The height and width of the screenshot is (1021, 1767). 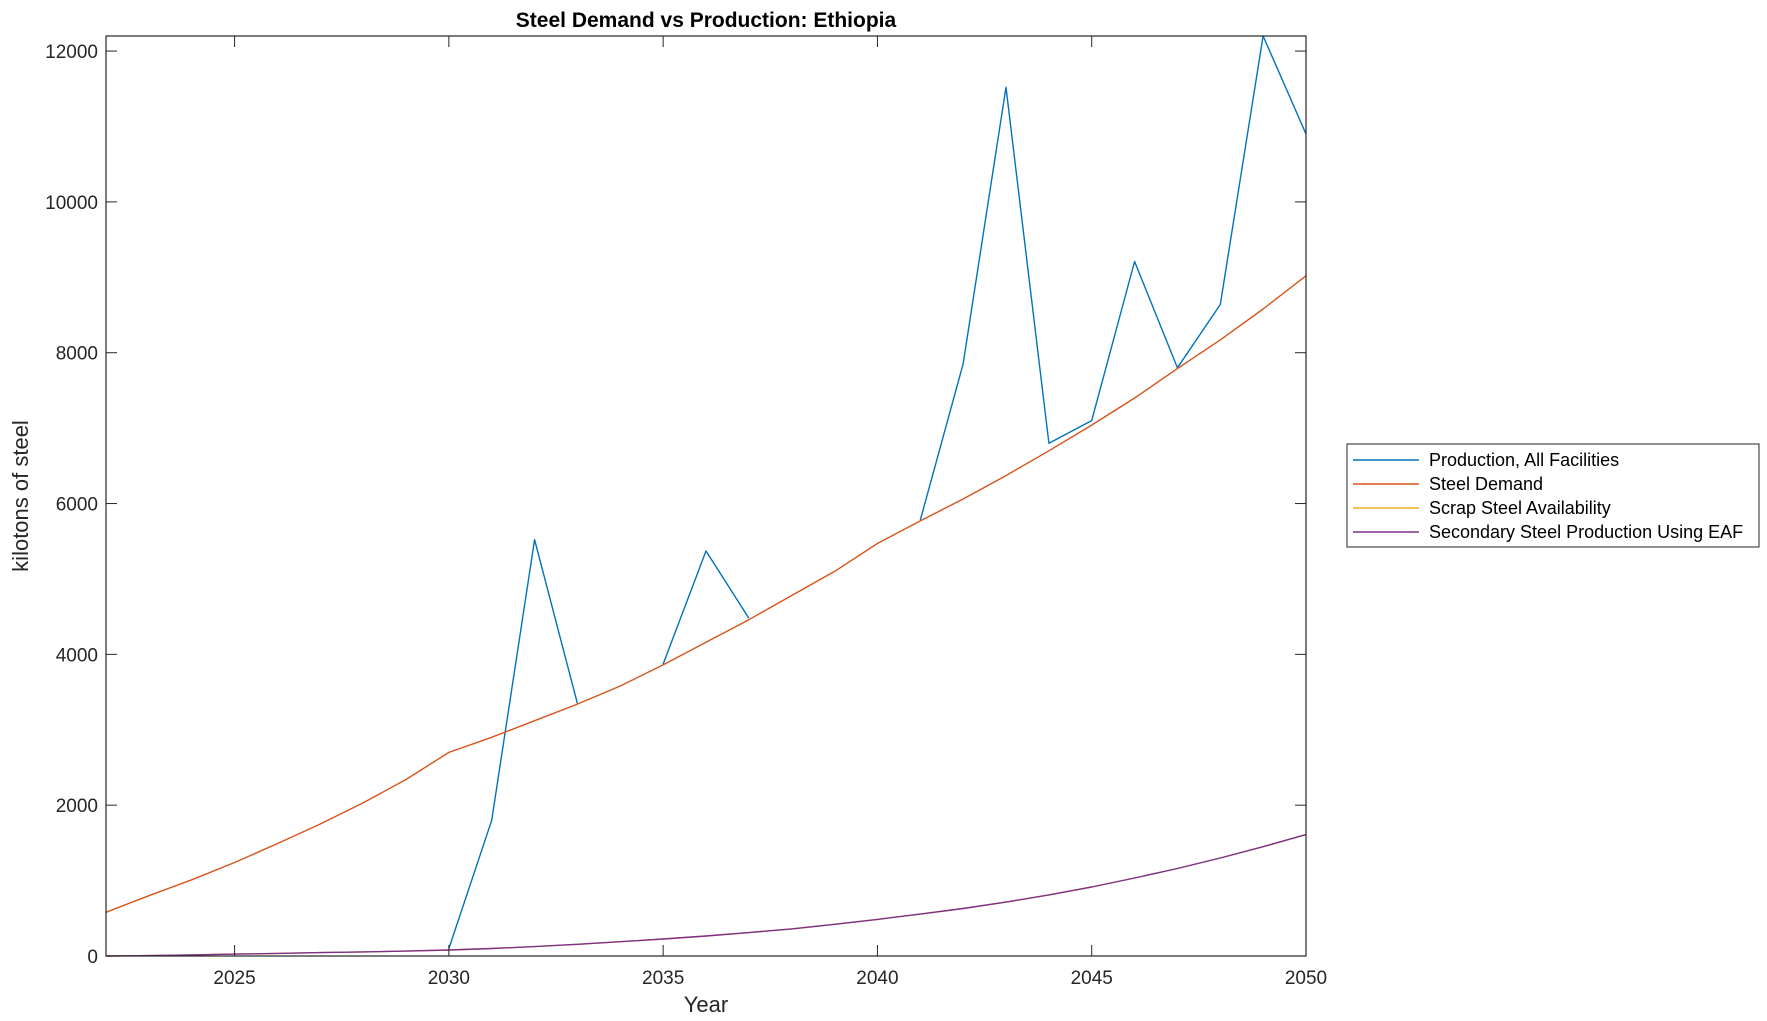 What do you see at coordinates (77, 655) in the screenshot?
I see `y-tick-label: 4000` at bounding box center [77, 655].